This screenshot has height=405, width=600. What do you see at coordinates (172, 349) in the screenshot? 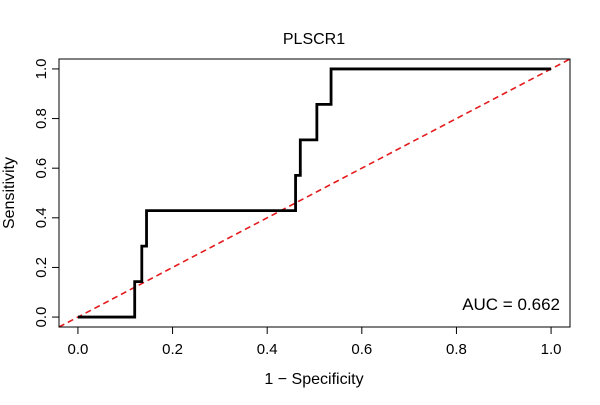
I see `x-tick-label: 0.2` at bounding box center [172, 349].